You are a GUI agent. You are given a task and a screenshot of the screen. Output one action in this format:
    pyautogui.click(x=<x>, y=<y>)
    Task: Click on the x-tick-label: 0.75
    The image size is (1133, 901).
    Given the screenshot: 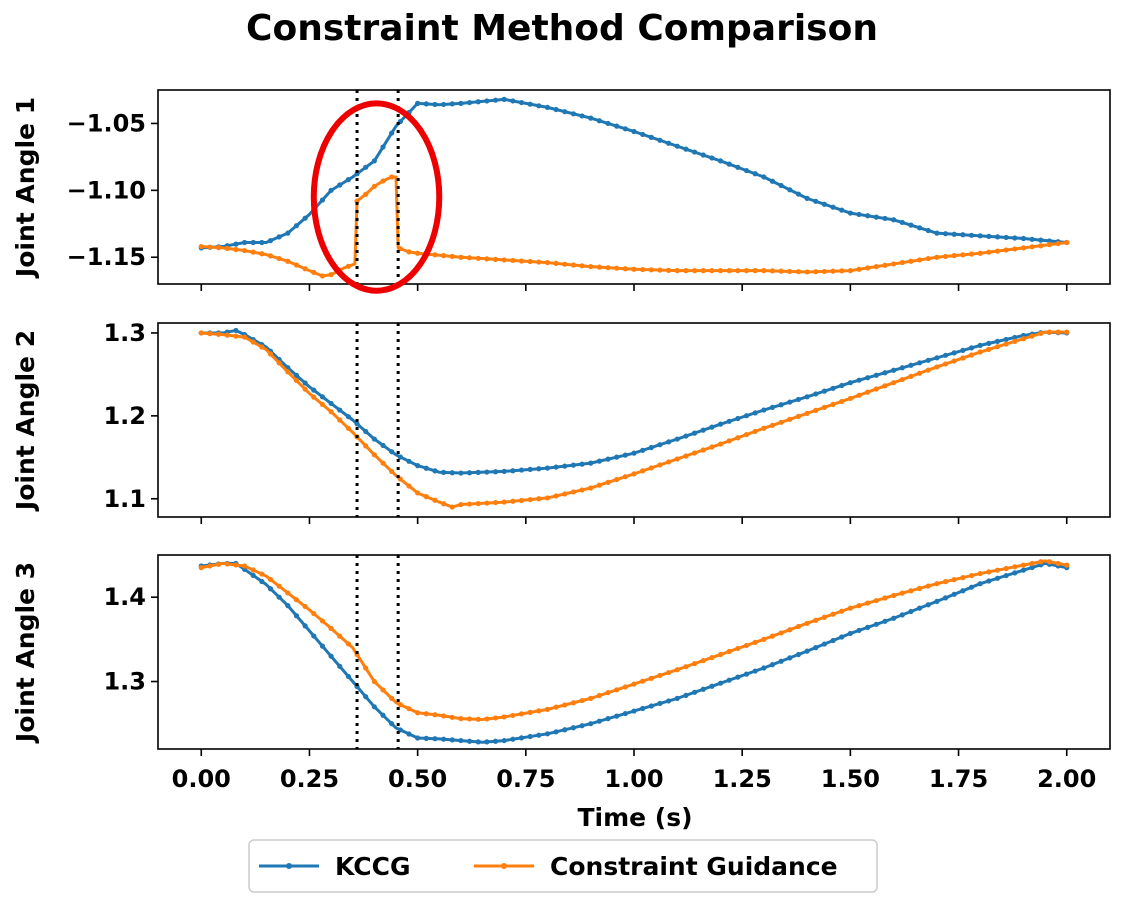 What is the action you would take?
    pyautogui.click(x=525, y=779)
    